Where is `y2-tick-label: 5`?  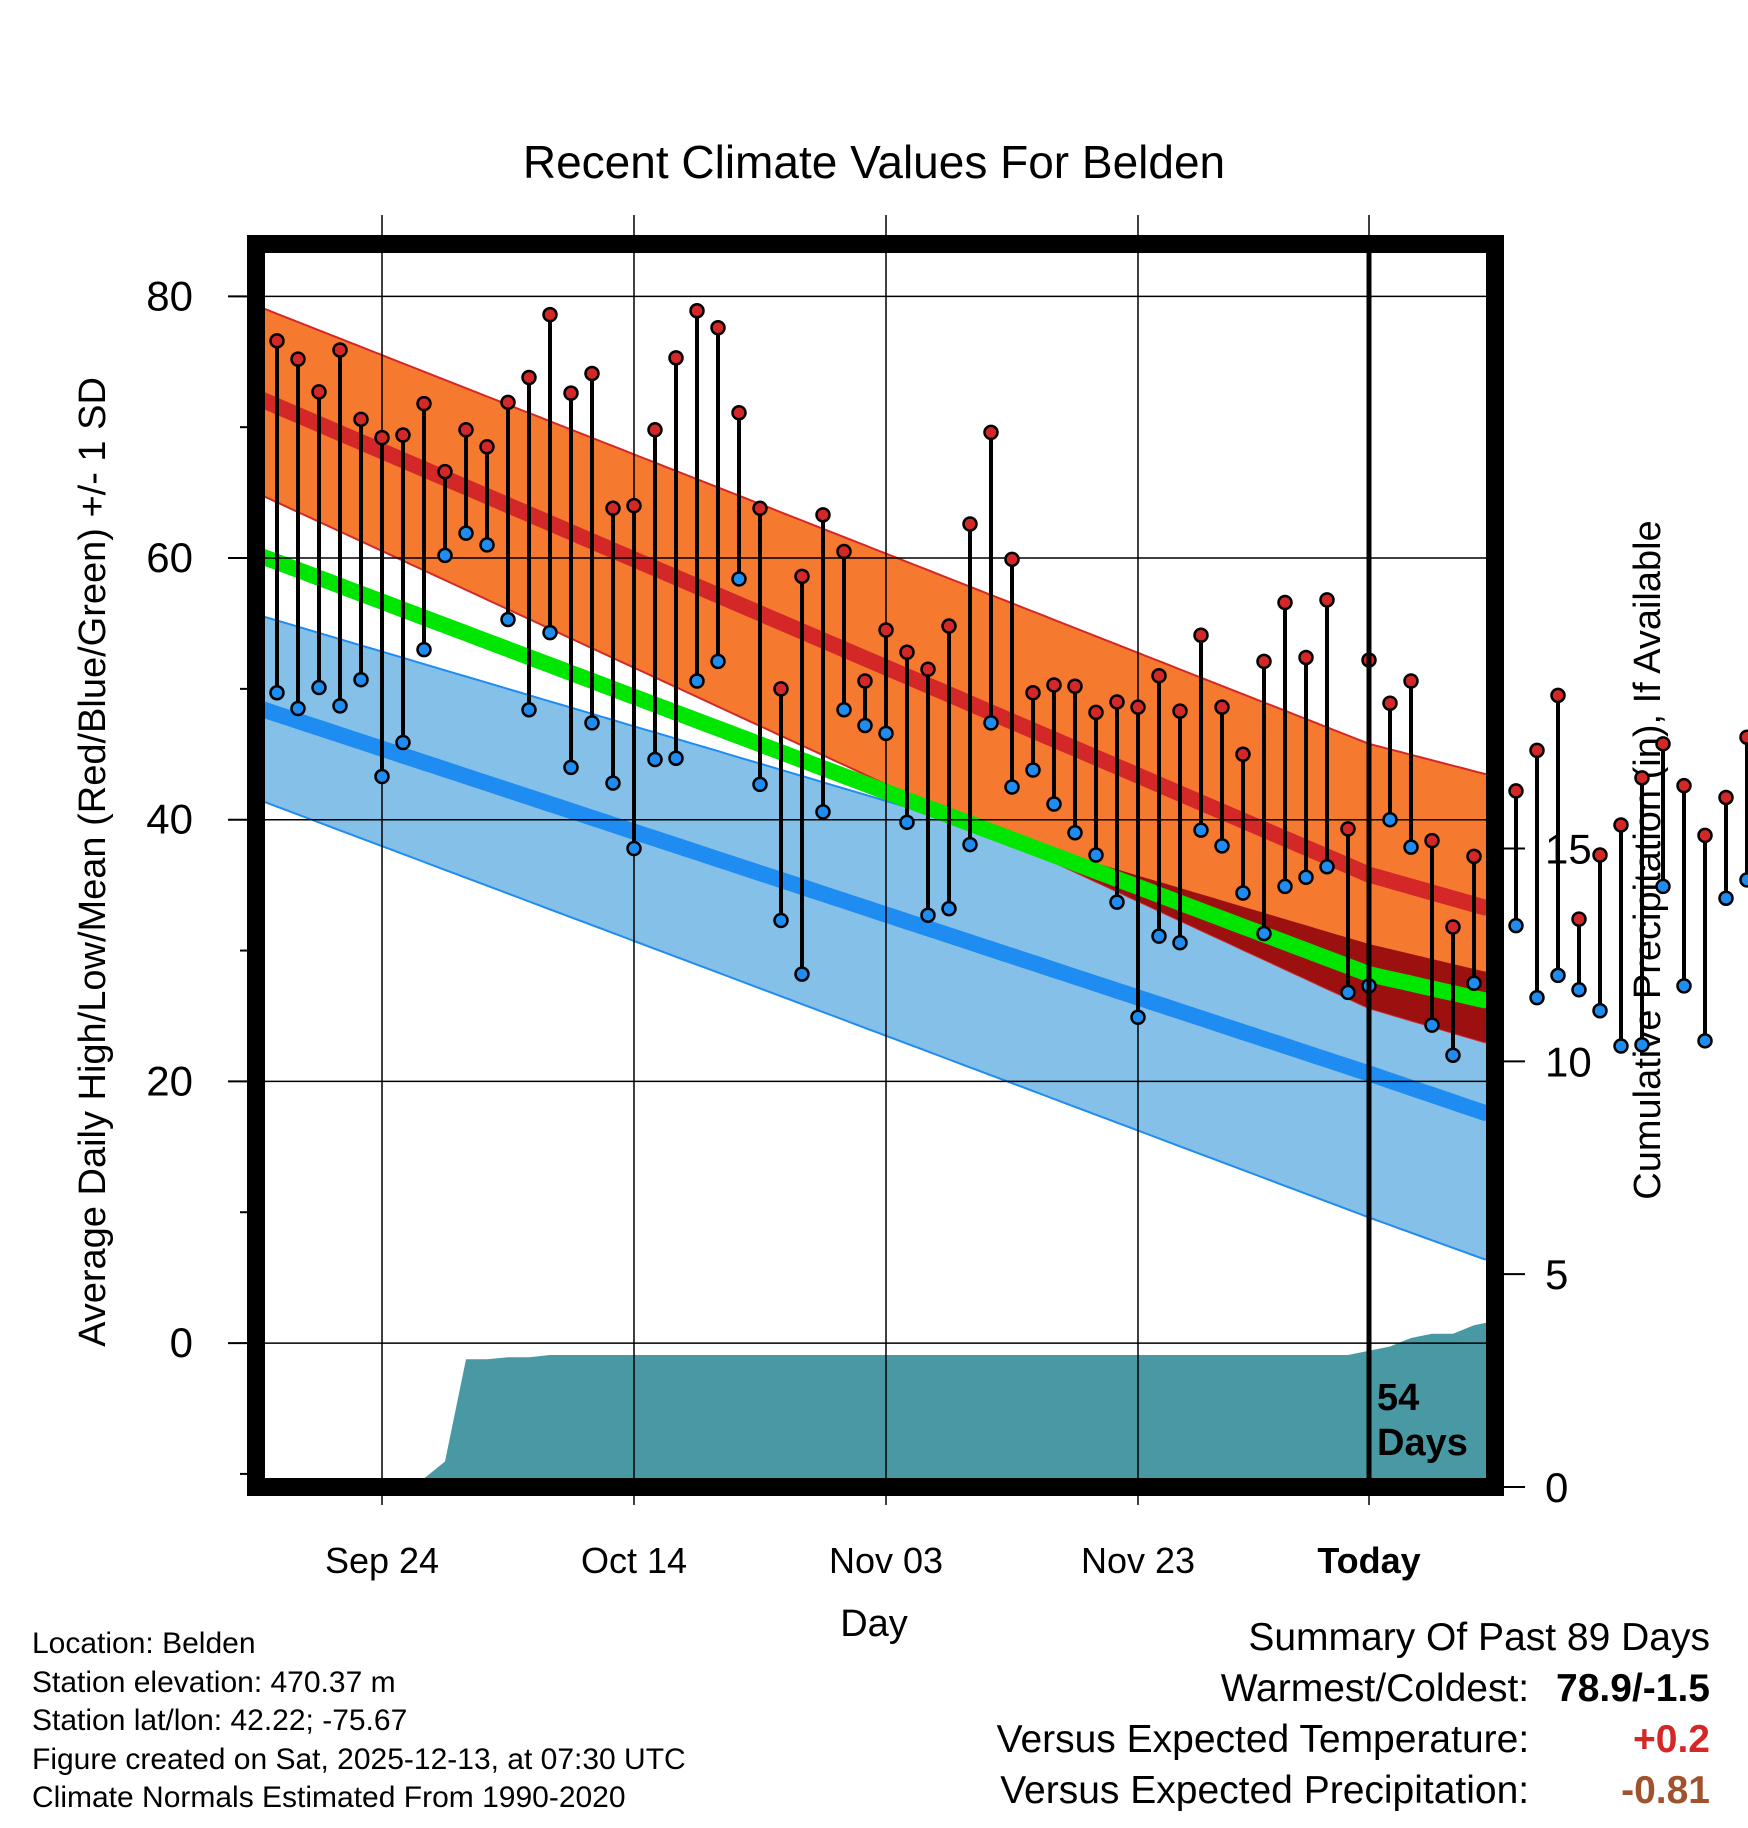
y2-tick-label: 5 is located at coordinates (1556, 1274).